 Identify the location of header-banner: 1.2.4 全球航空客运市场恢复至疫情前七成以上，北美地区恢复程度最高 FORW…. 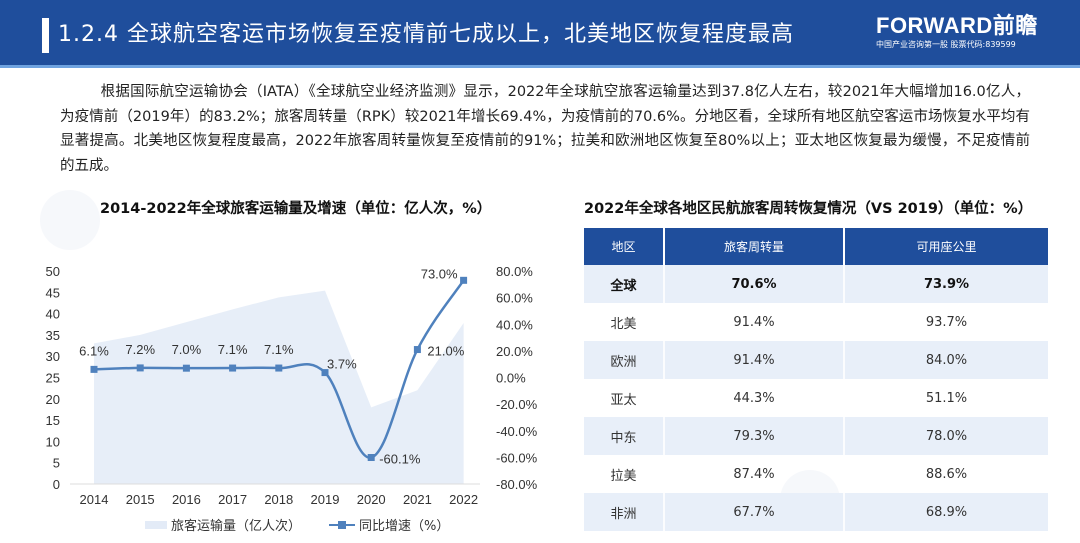
(540, 34).